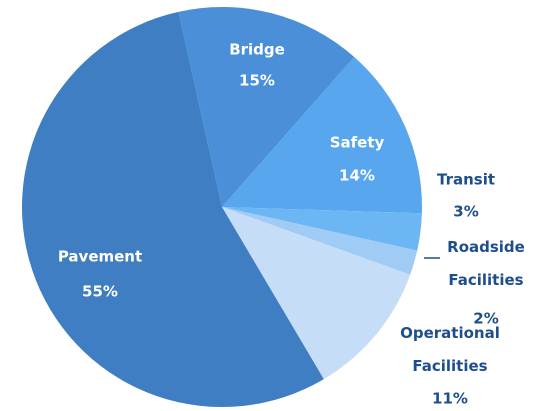 This screenshot has width=558, height=411. What do you see at coordinates (450, 399) in the screenshot?
I see `value-label: 11%` at bounding box center [450, 399].